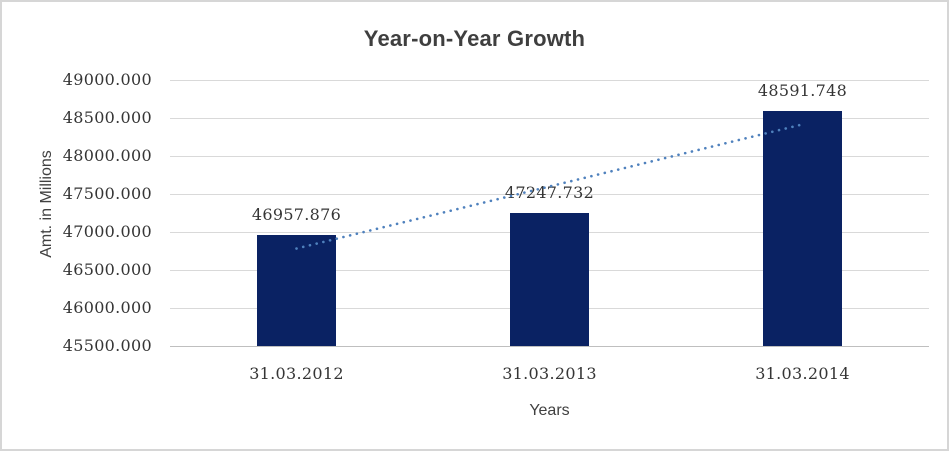 Image resolution: width=949 pixels, height=451 pixels. What do you see at coordinates (802, 373) in the screenshot?
I see `x-tick-label: 31.03.2014` at bounding box center [802, 373].